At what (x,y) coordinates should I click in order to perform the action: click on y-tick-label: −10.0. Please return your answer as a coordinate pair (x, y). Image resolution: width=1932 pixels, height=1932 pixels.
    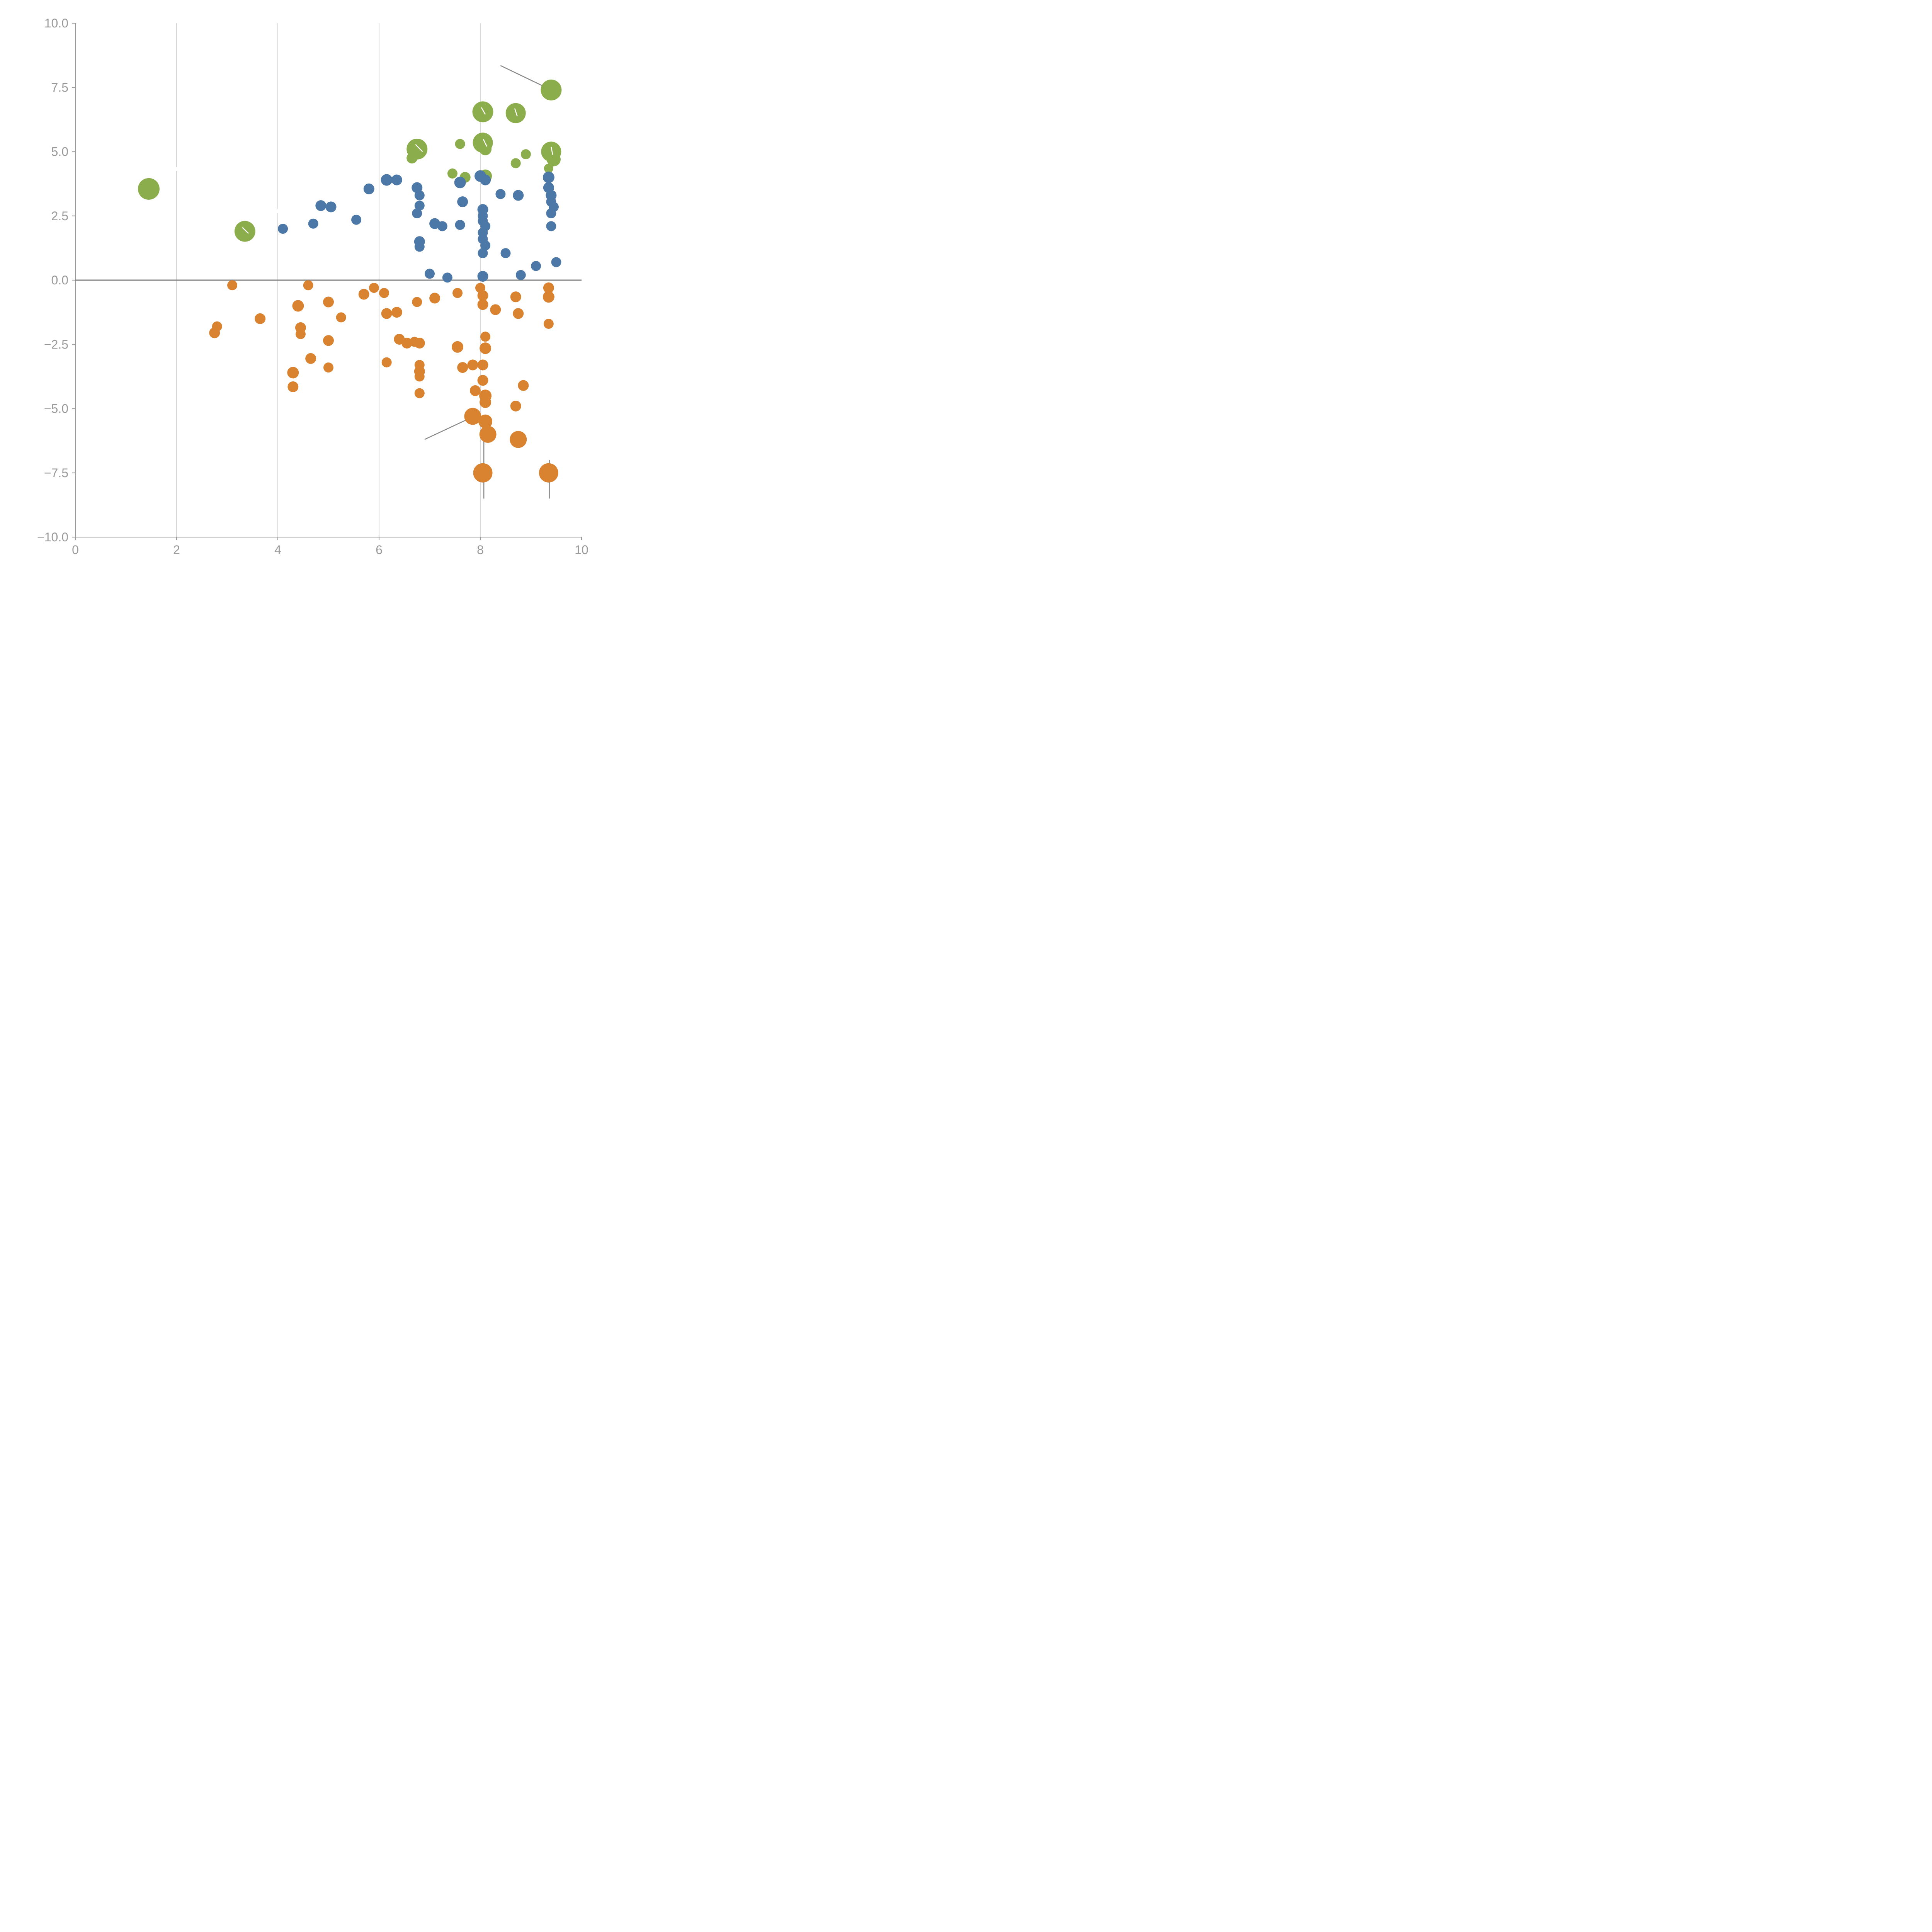
    Looking at the image, I should click on (53, 537).